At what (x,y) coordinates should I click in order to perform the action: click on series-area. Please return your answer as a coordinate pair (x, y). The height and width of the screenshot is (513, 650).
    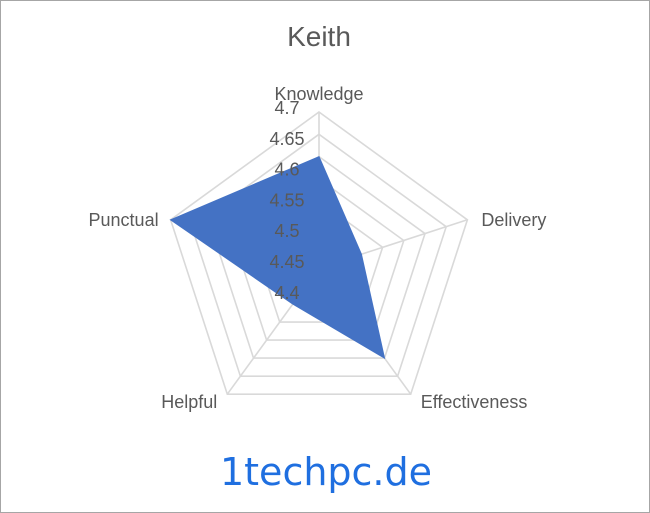
    Looking at the image, I should click on (277, 257).